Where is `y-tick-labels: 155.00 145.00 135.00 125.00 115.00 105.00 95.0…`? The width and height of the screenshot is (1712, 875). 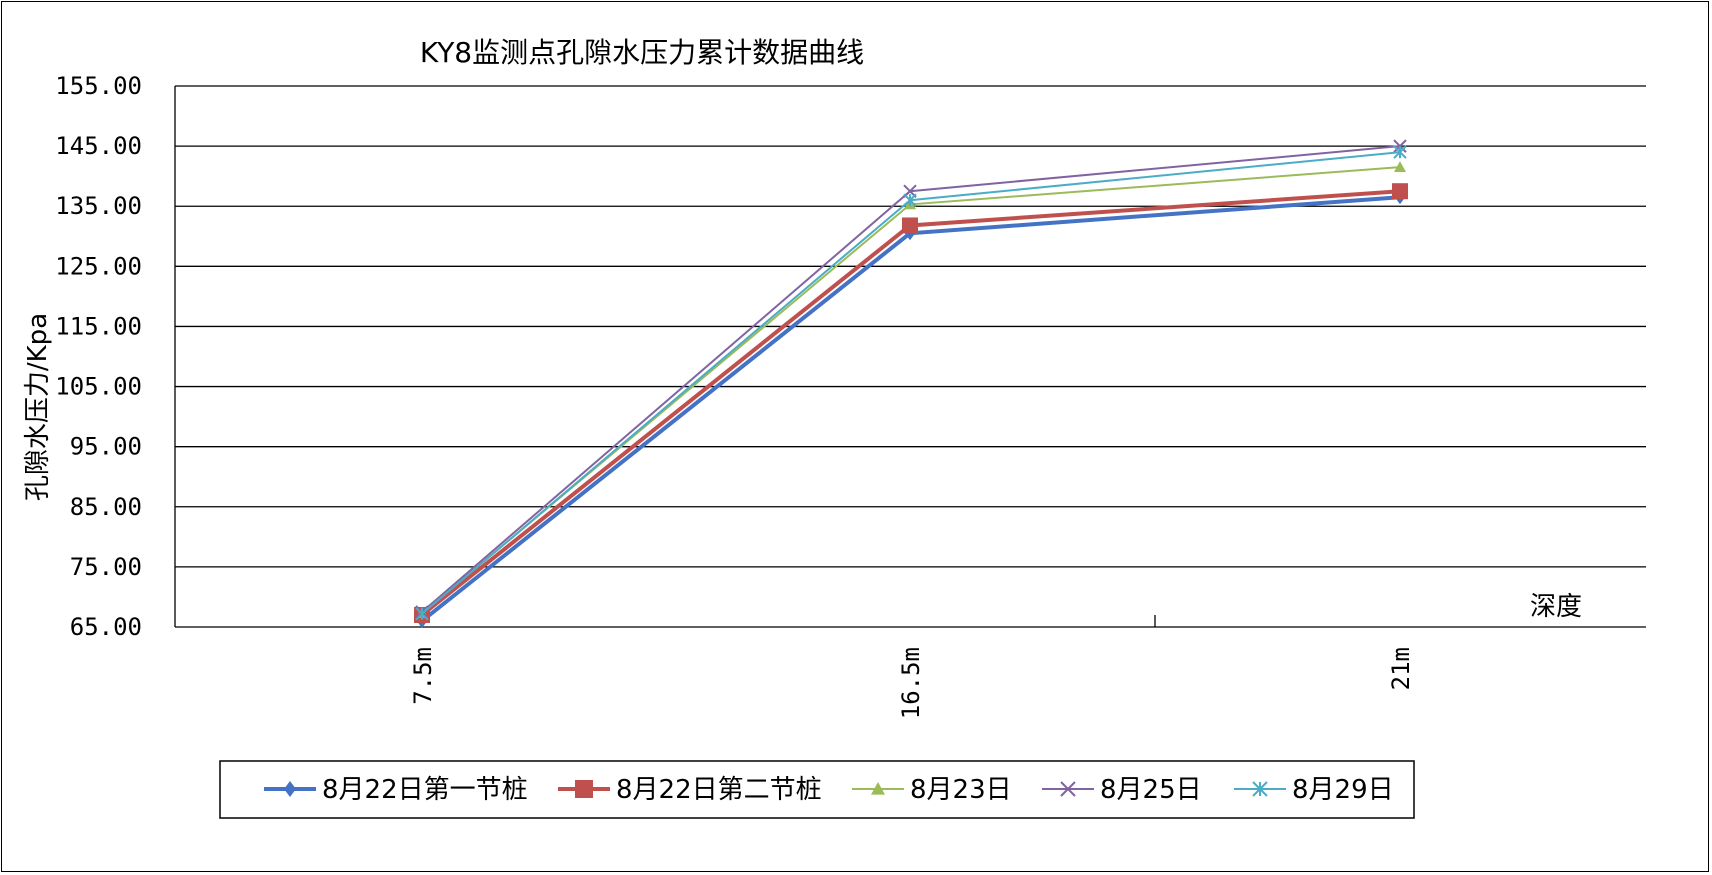
y-tick-labels: 155.00 145.00 135.00 125.00 115.00 105.00 95.0… is located at coordinates (98, 356).